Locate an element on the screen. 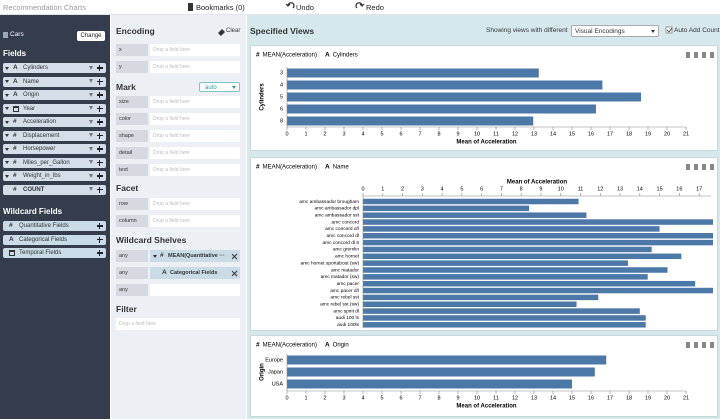 The image size is (720, 419). field-name: Temporal Fields is located at coordinates (40, 253).